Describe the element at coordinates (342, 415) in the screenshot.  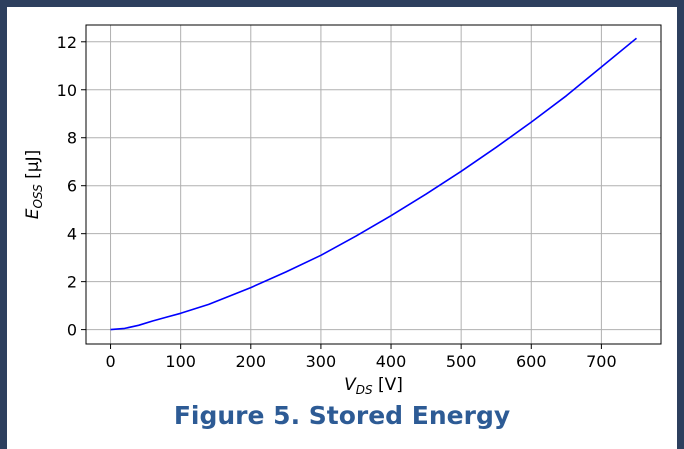
I see `figure-caption: Figure 5. Stored Energy` at that location.